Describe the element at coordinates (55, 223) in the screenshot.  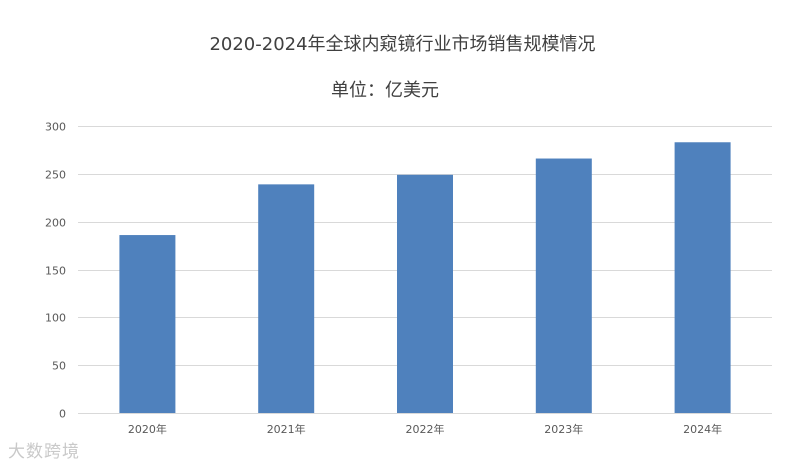
I see `y-tick-label: 200` at that location.